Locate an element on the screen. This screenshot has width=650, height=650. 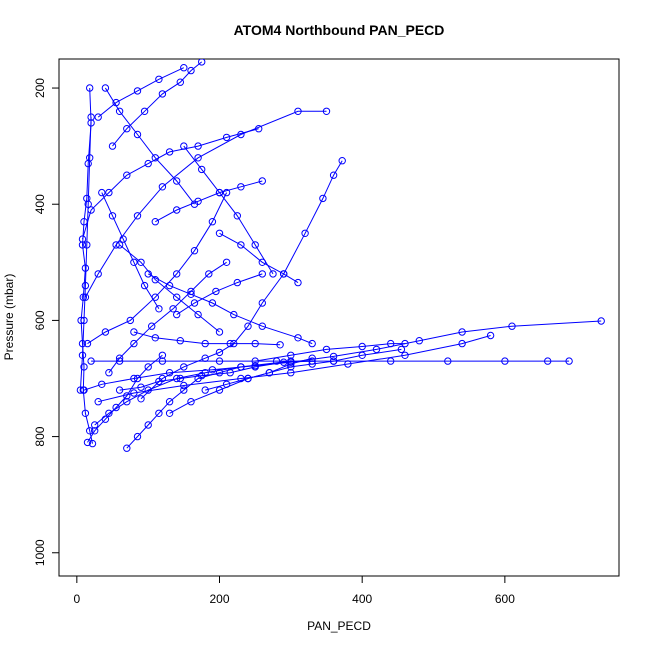
x-tick-label: 600 is located at coordinates (505, 599).